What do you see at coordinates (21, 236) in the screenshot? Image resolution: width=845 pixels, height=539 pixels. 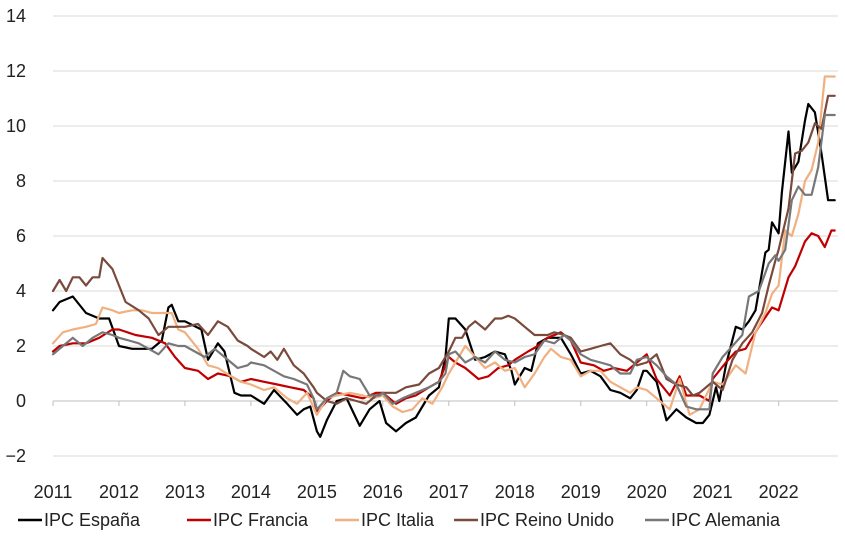 I see `y-tick-label: 6` at bounding box center [21, 236].